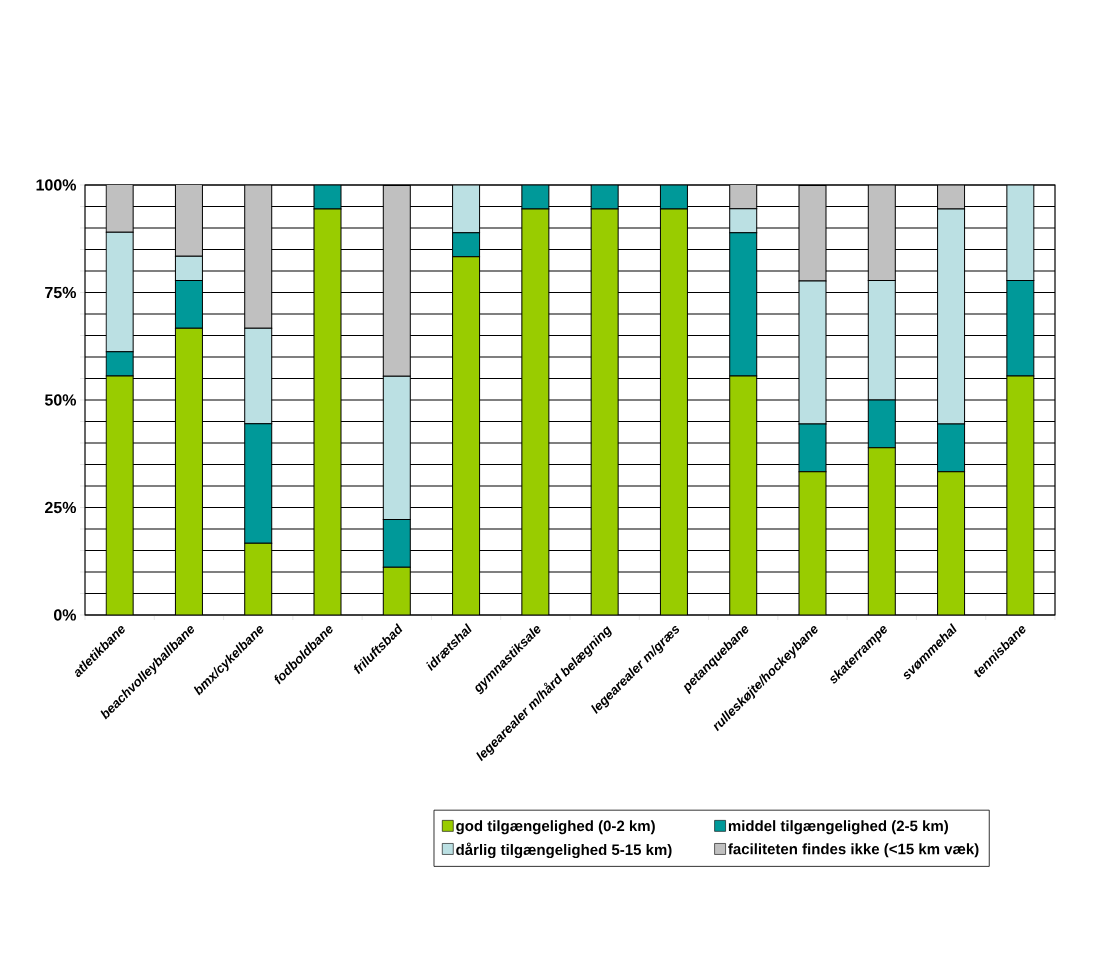  What do you see at coordinates (61, 292) in the screenshot?
I see `y-tick-label: 75%` at bounding box center [61, 292].